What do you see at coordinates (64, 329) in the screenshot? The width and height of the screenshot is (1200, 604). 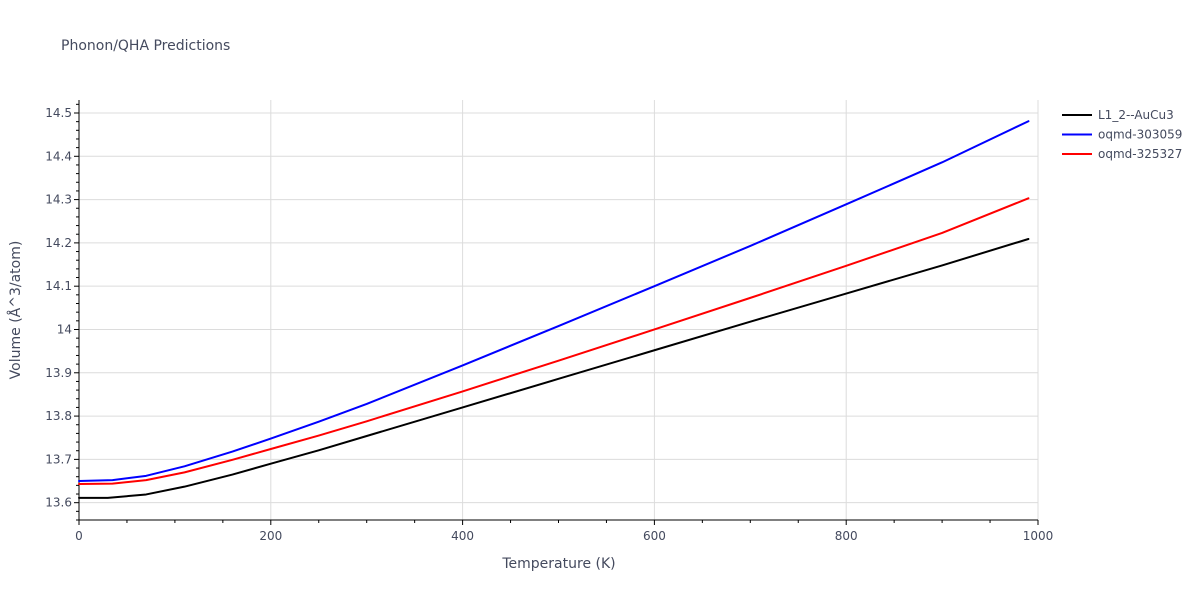 I see `y-tick-label: 14` at bounding box center [64, 329].